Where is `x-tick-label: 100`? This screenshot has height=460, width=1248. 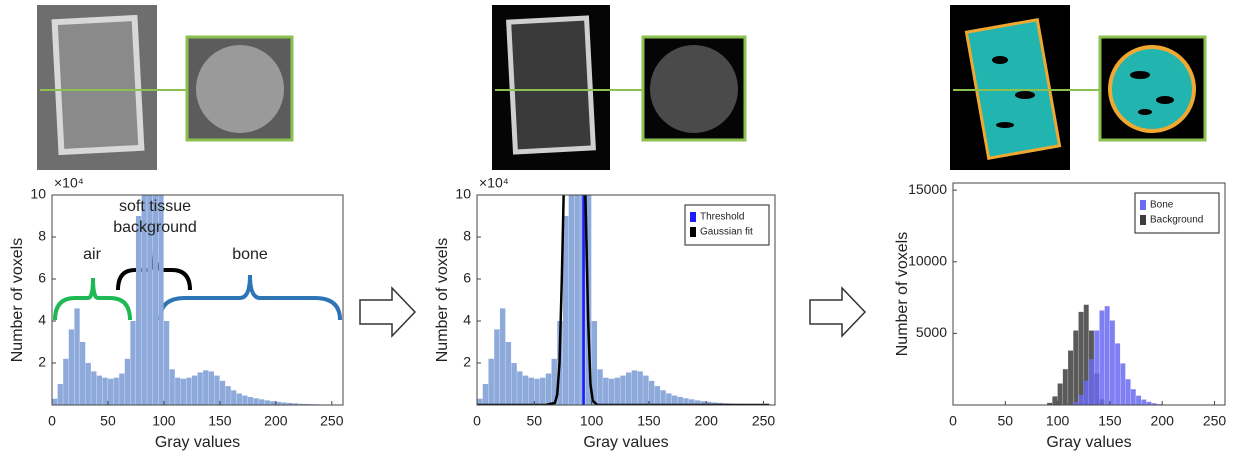 x-tick-label: 100 is located at coordinates (164, 421).